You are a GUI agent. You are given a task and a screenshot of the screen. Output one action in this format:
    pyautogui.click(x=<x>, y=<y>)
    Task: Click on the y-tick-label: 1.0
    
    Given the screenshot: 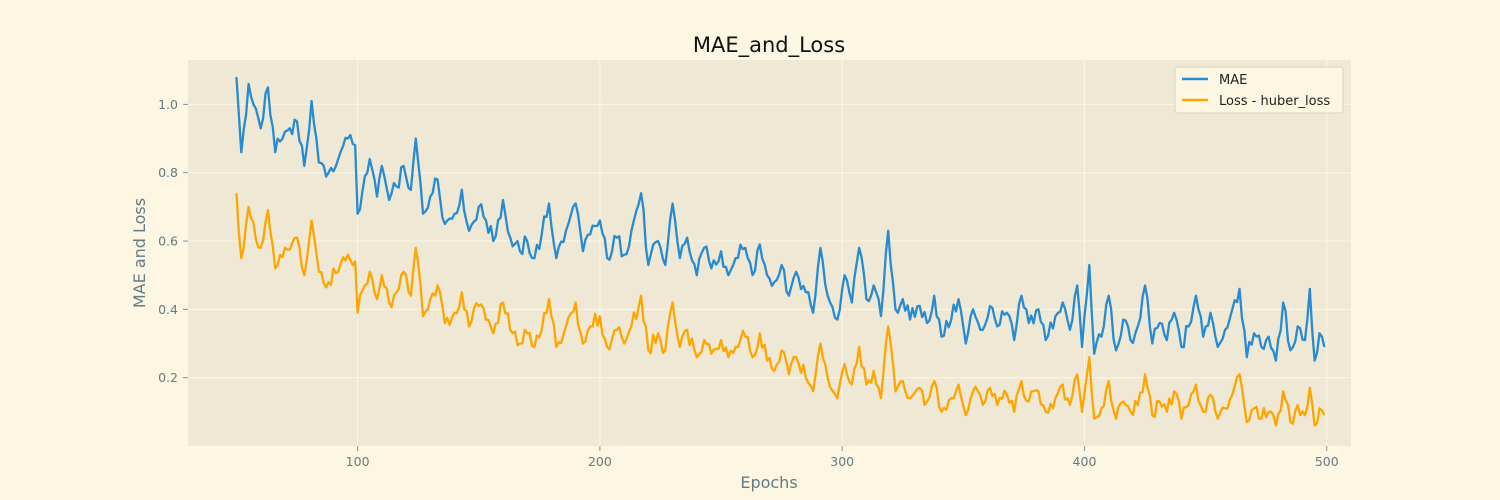 What is the action you would take?
    pyautogui.click(x=168, y=104)
    